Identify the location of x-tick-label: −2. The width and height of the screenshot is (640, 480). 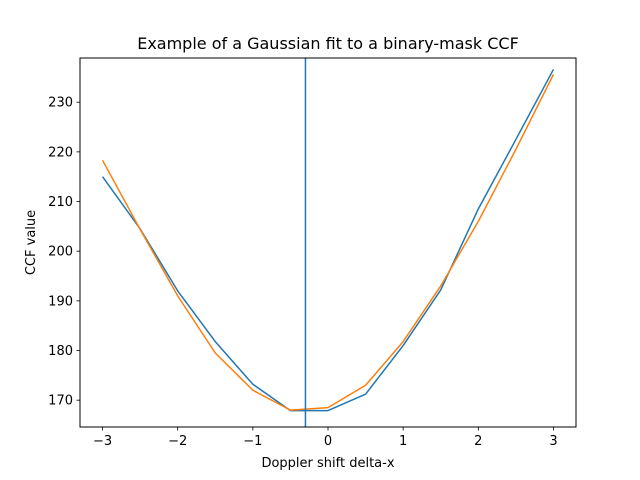
(177, 441).